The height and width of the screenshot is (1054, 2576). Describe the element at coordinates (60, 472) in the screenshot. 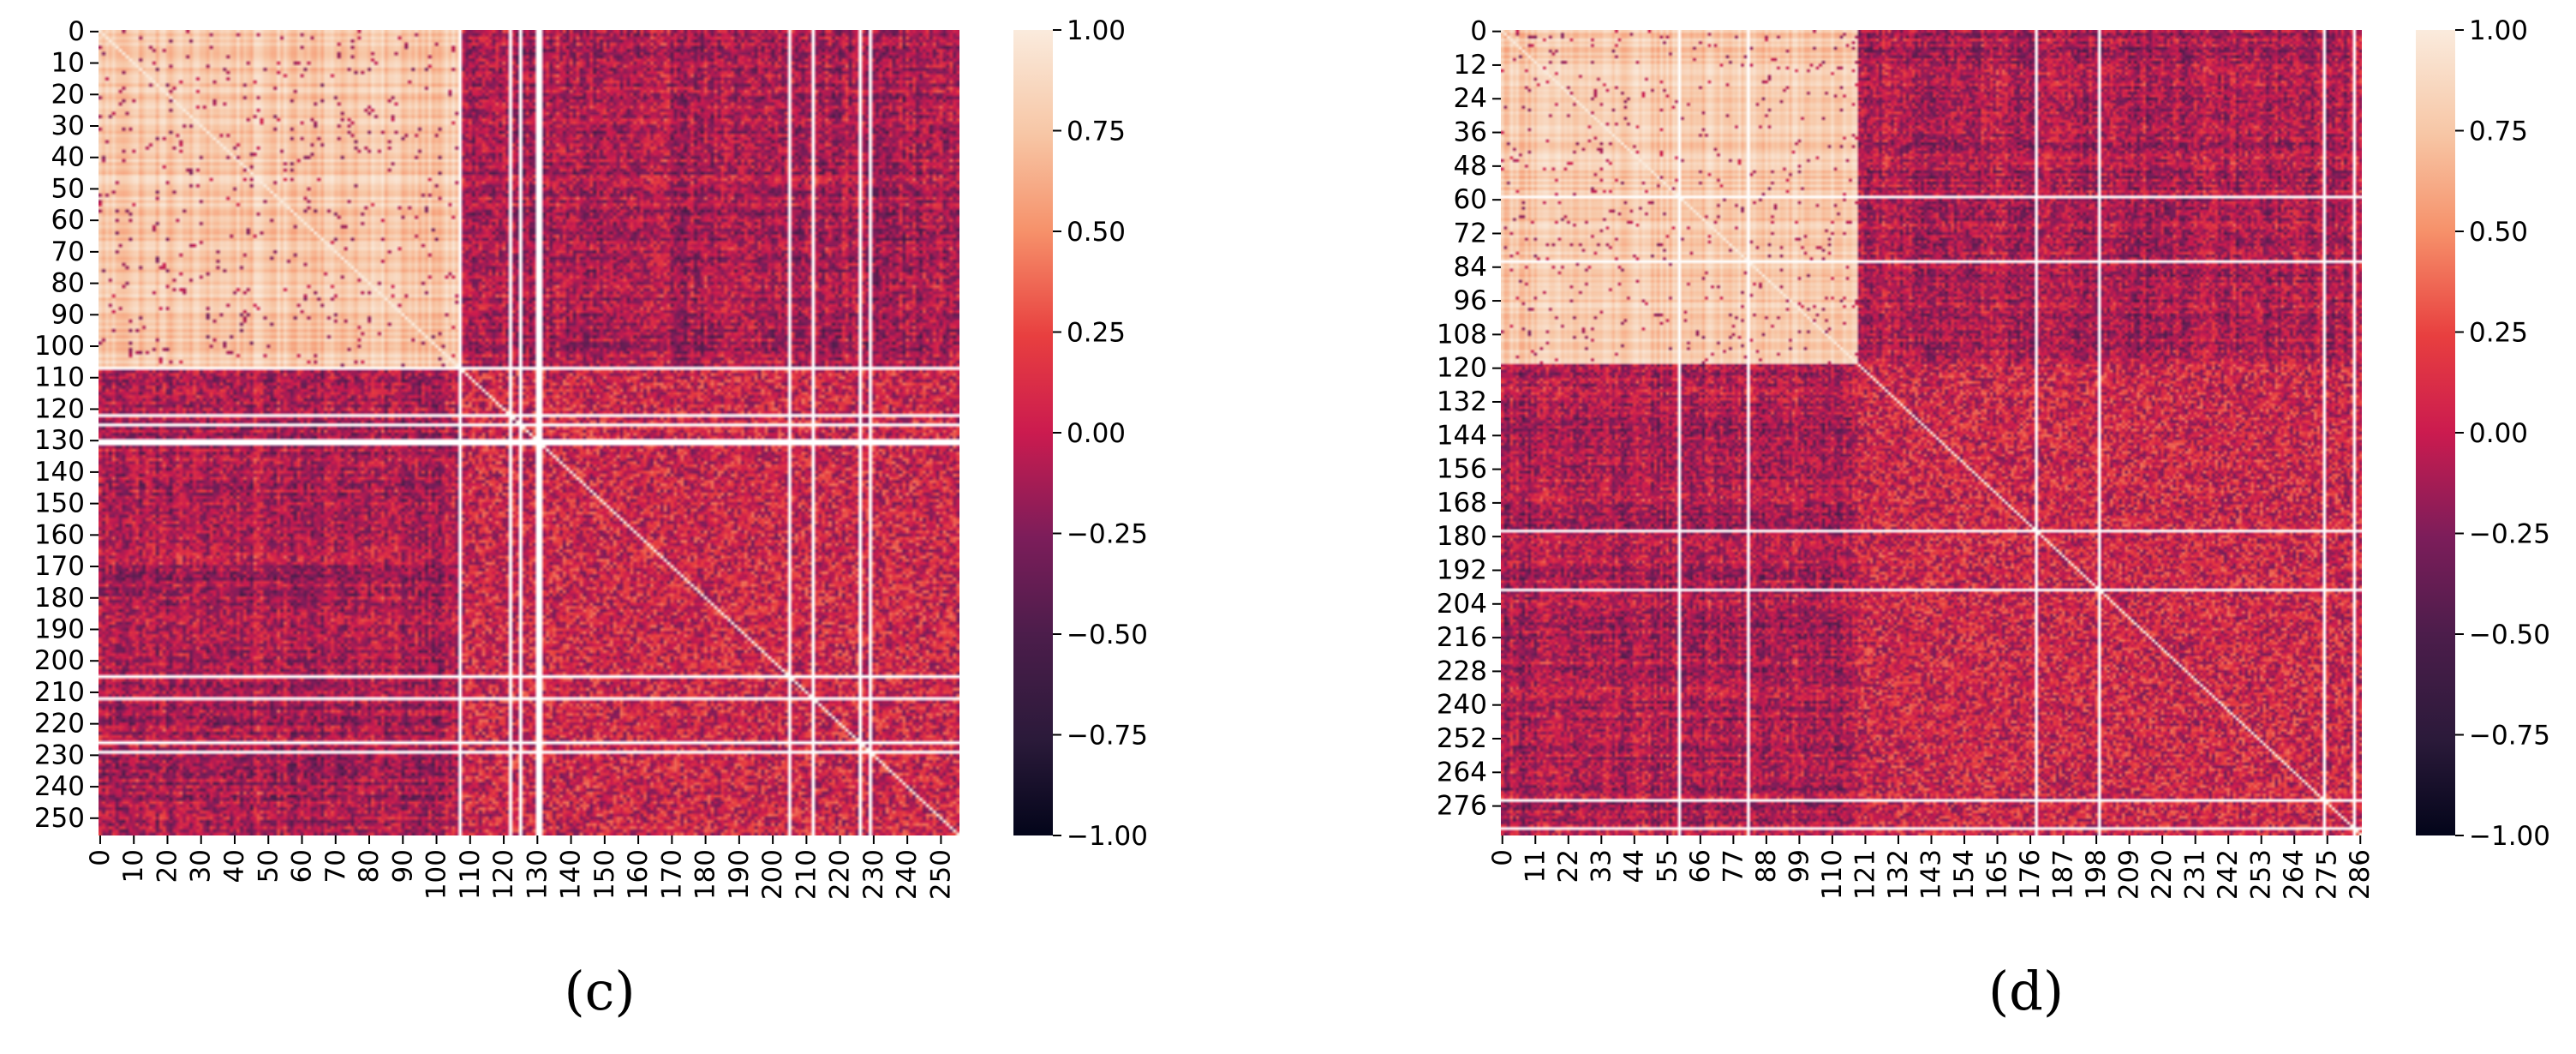

I see `y-tick-label: 140` at that location.